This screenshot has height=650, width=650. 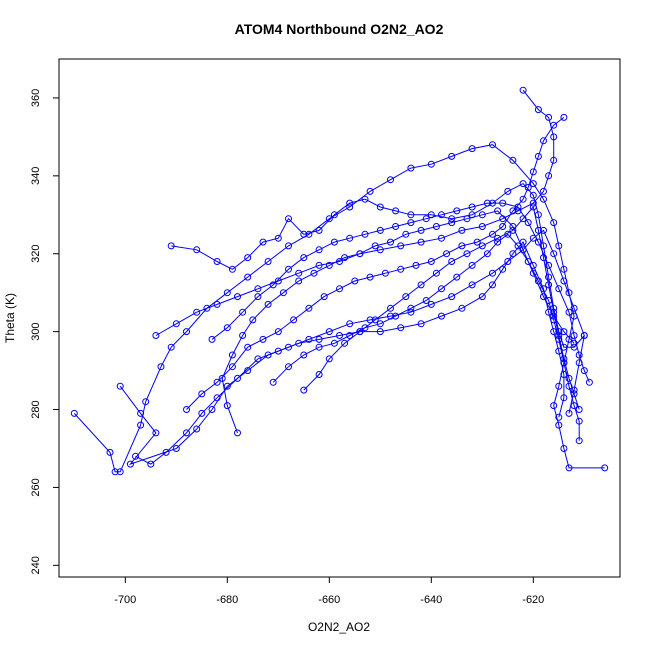 I want to click on x-axis-label: O2N2_AO2, so click(x=339, y=627).